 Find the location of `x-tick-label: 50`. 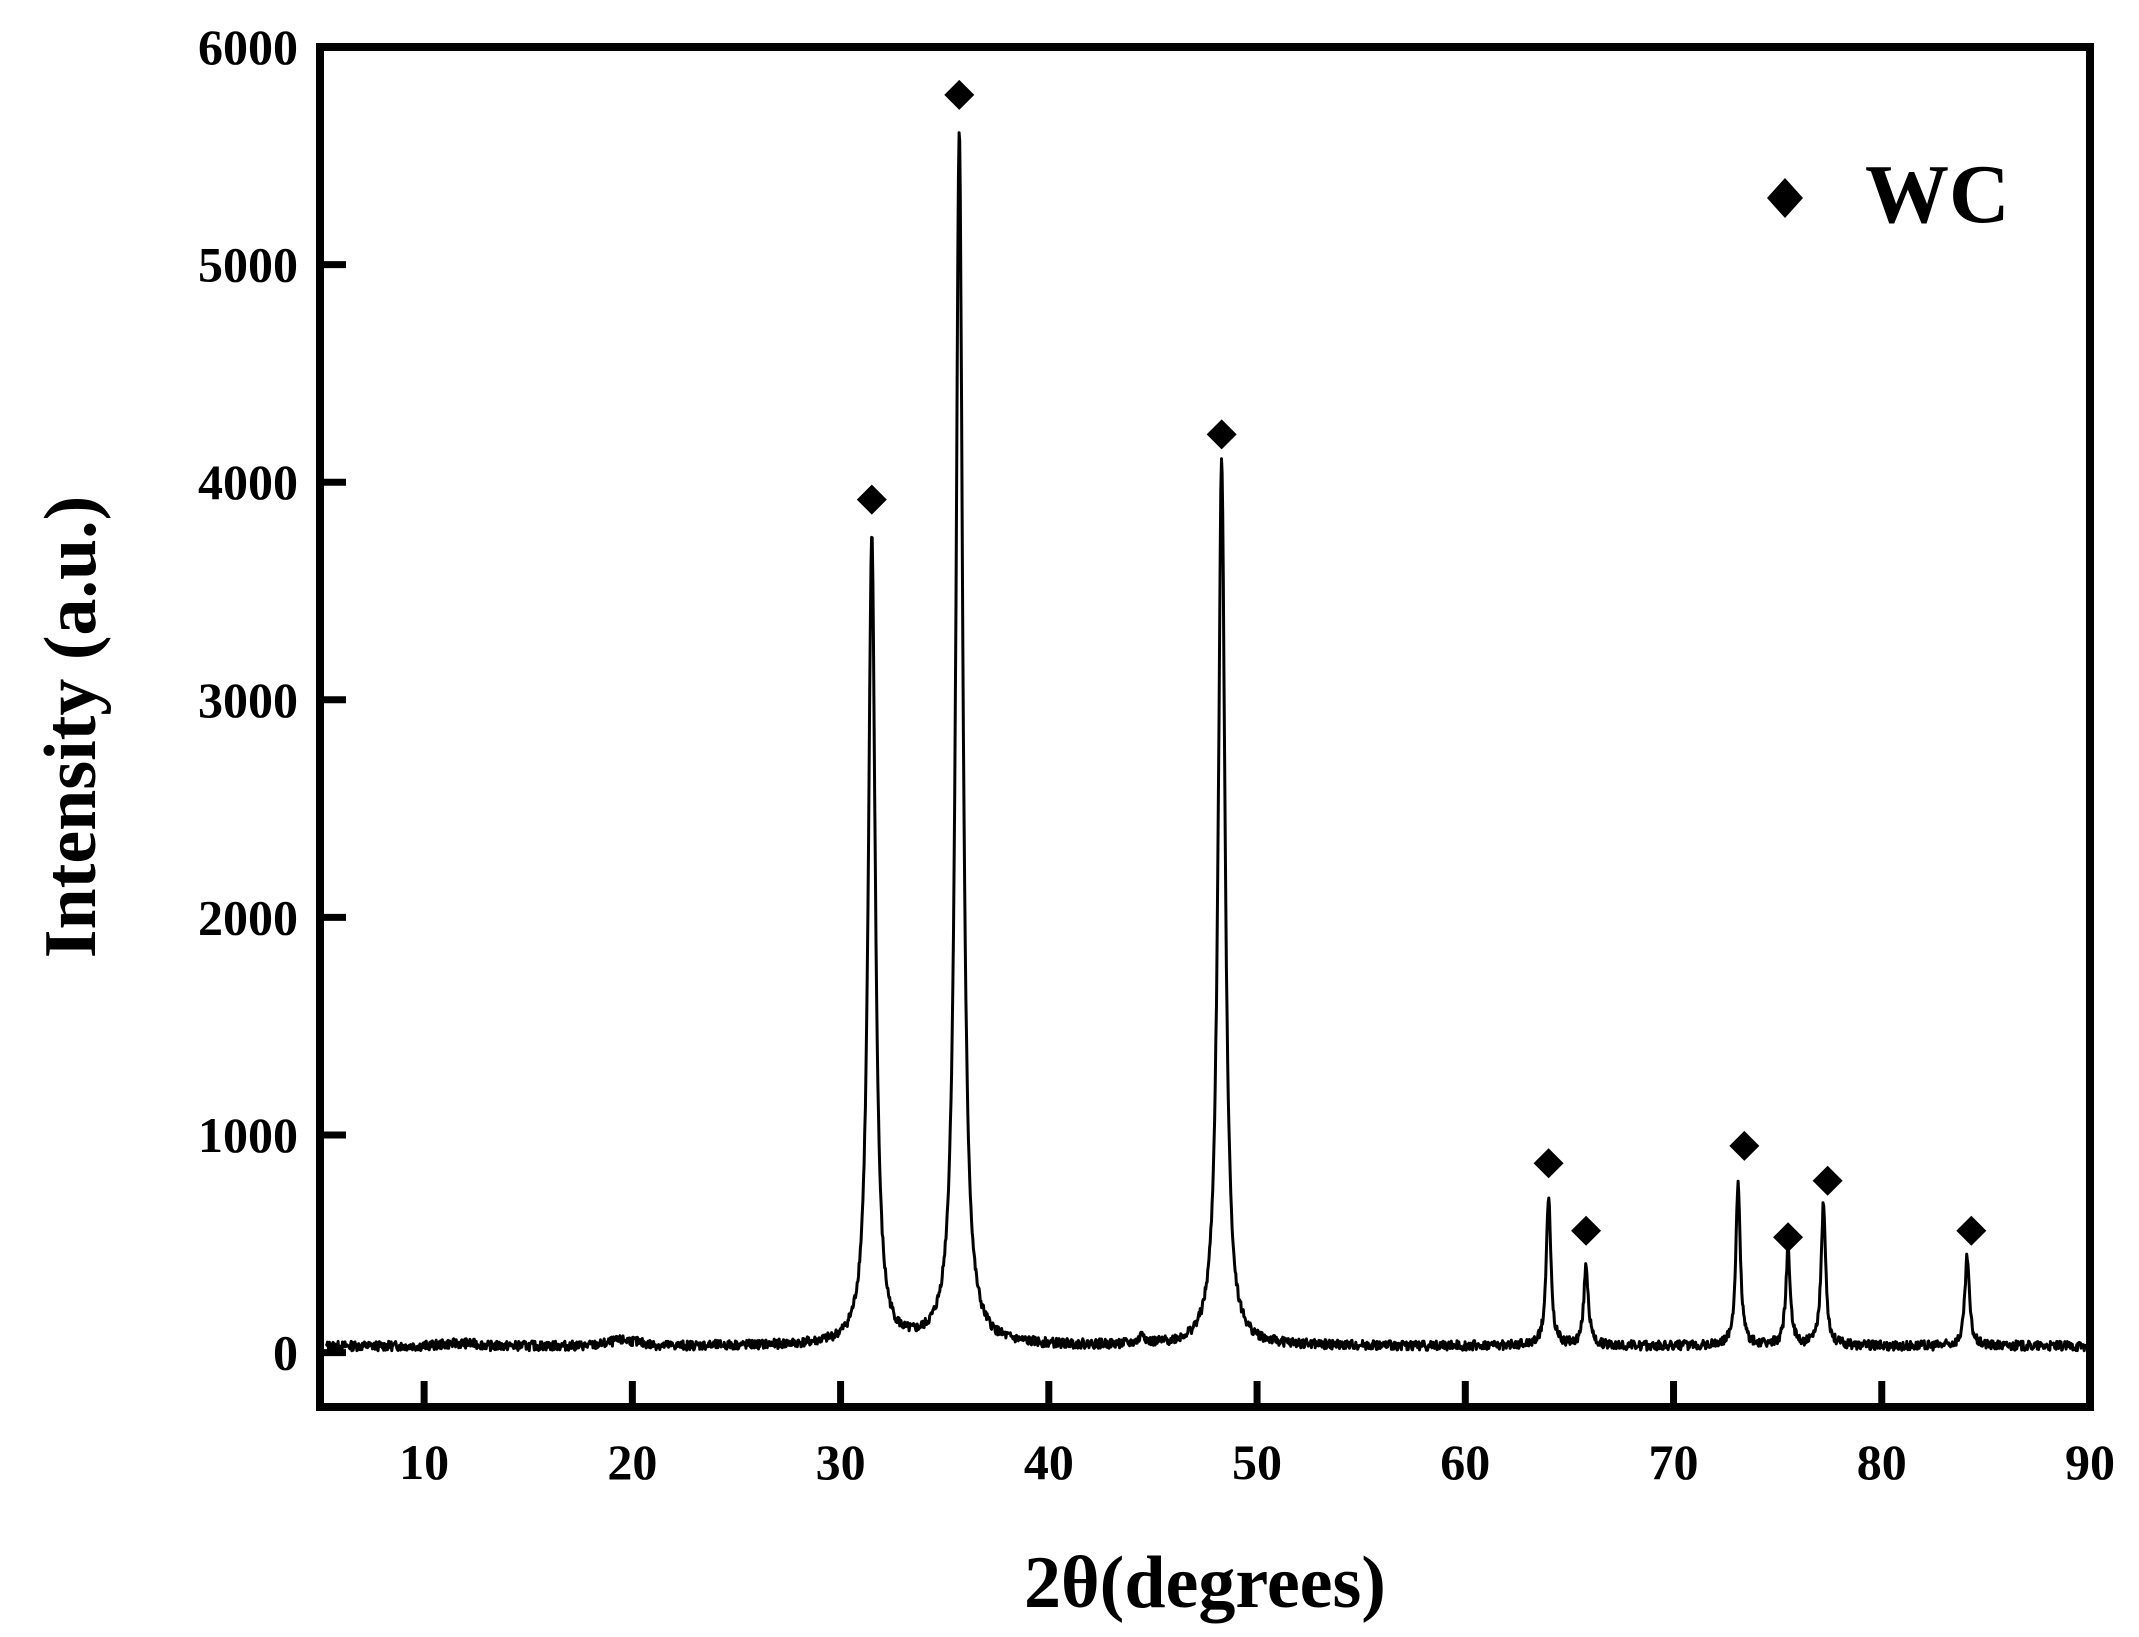

x-tick-label: 50 is located at coordinates (1257, 1462).